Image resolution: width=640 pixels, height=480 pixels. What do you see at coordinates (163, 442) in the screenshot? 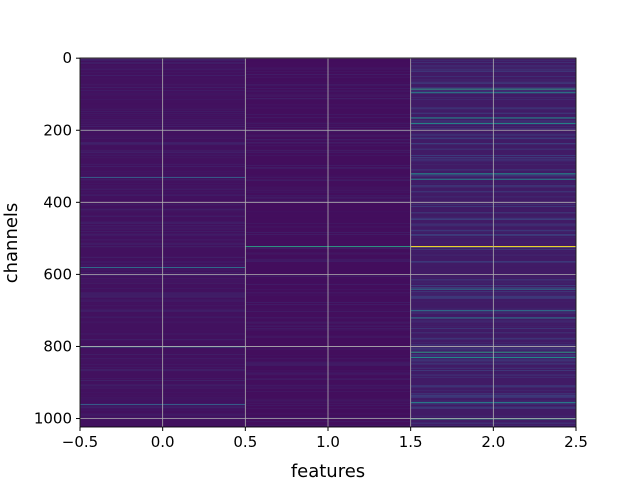
I see `x-tick-label: 0.0` at bounding box center [163, 442].